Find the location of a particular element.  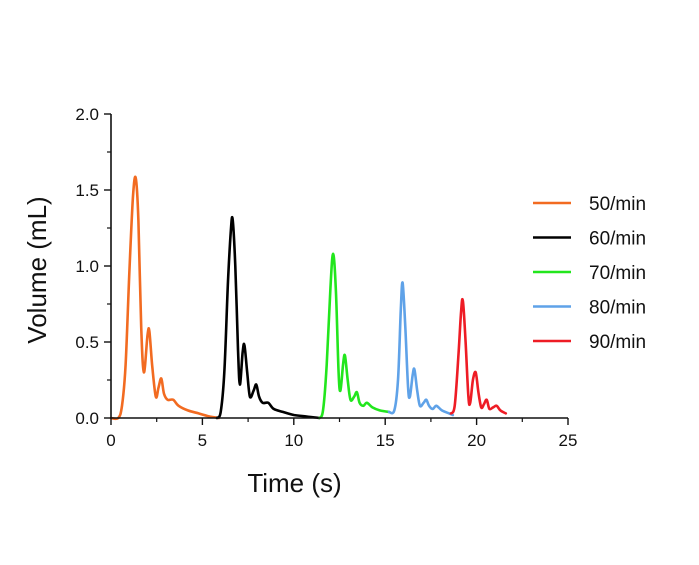

series-line-80-per-min is located at coordinates (421, 349).